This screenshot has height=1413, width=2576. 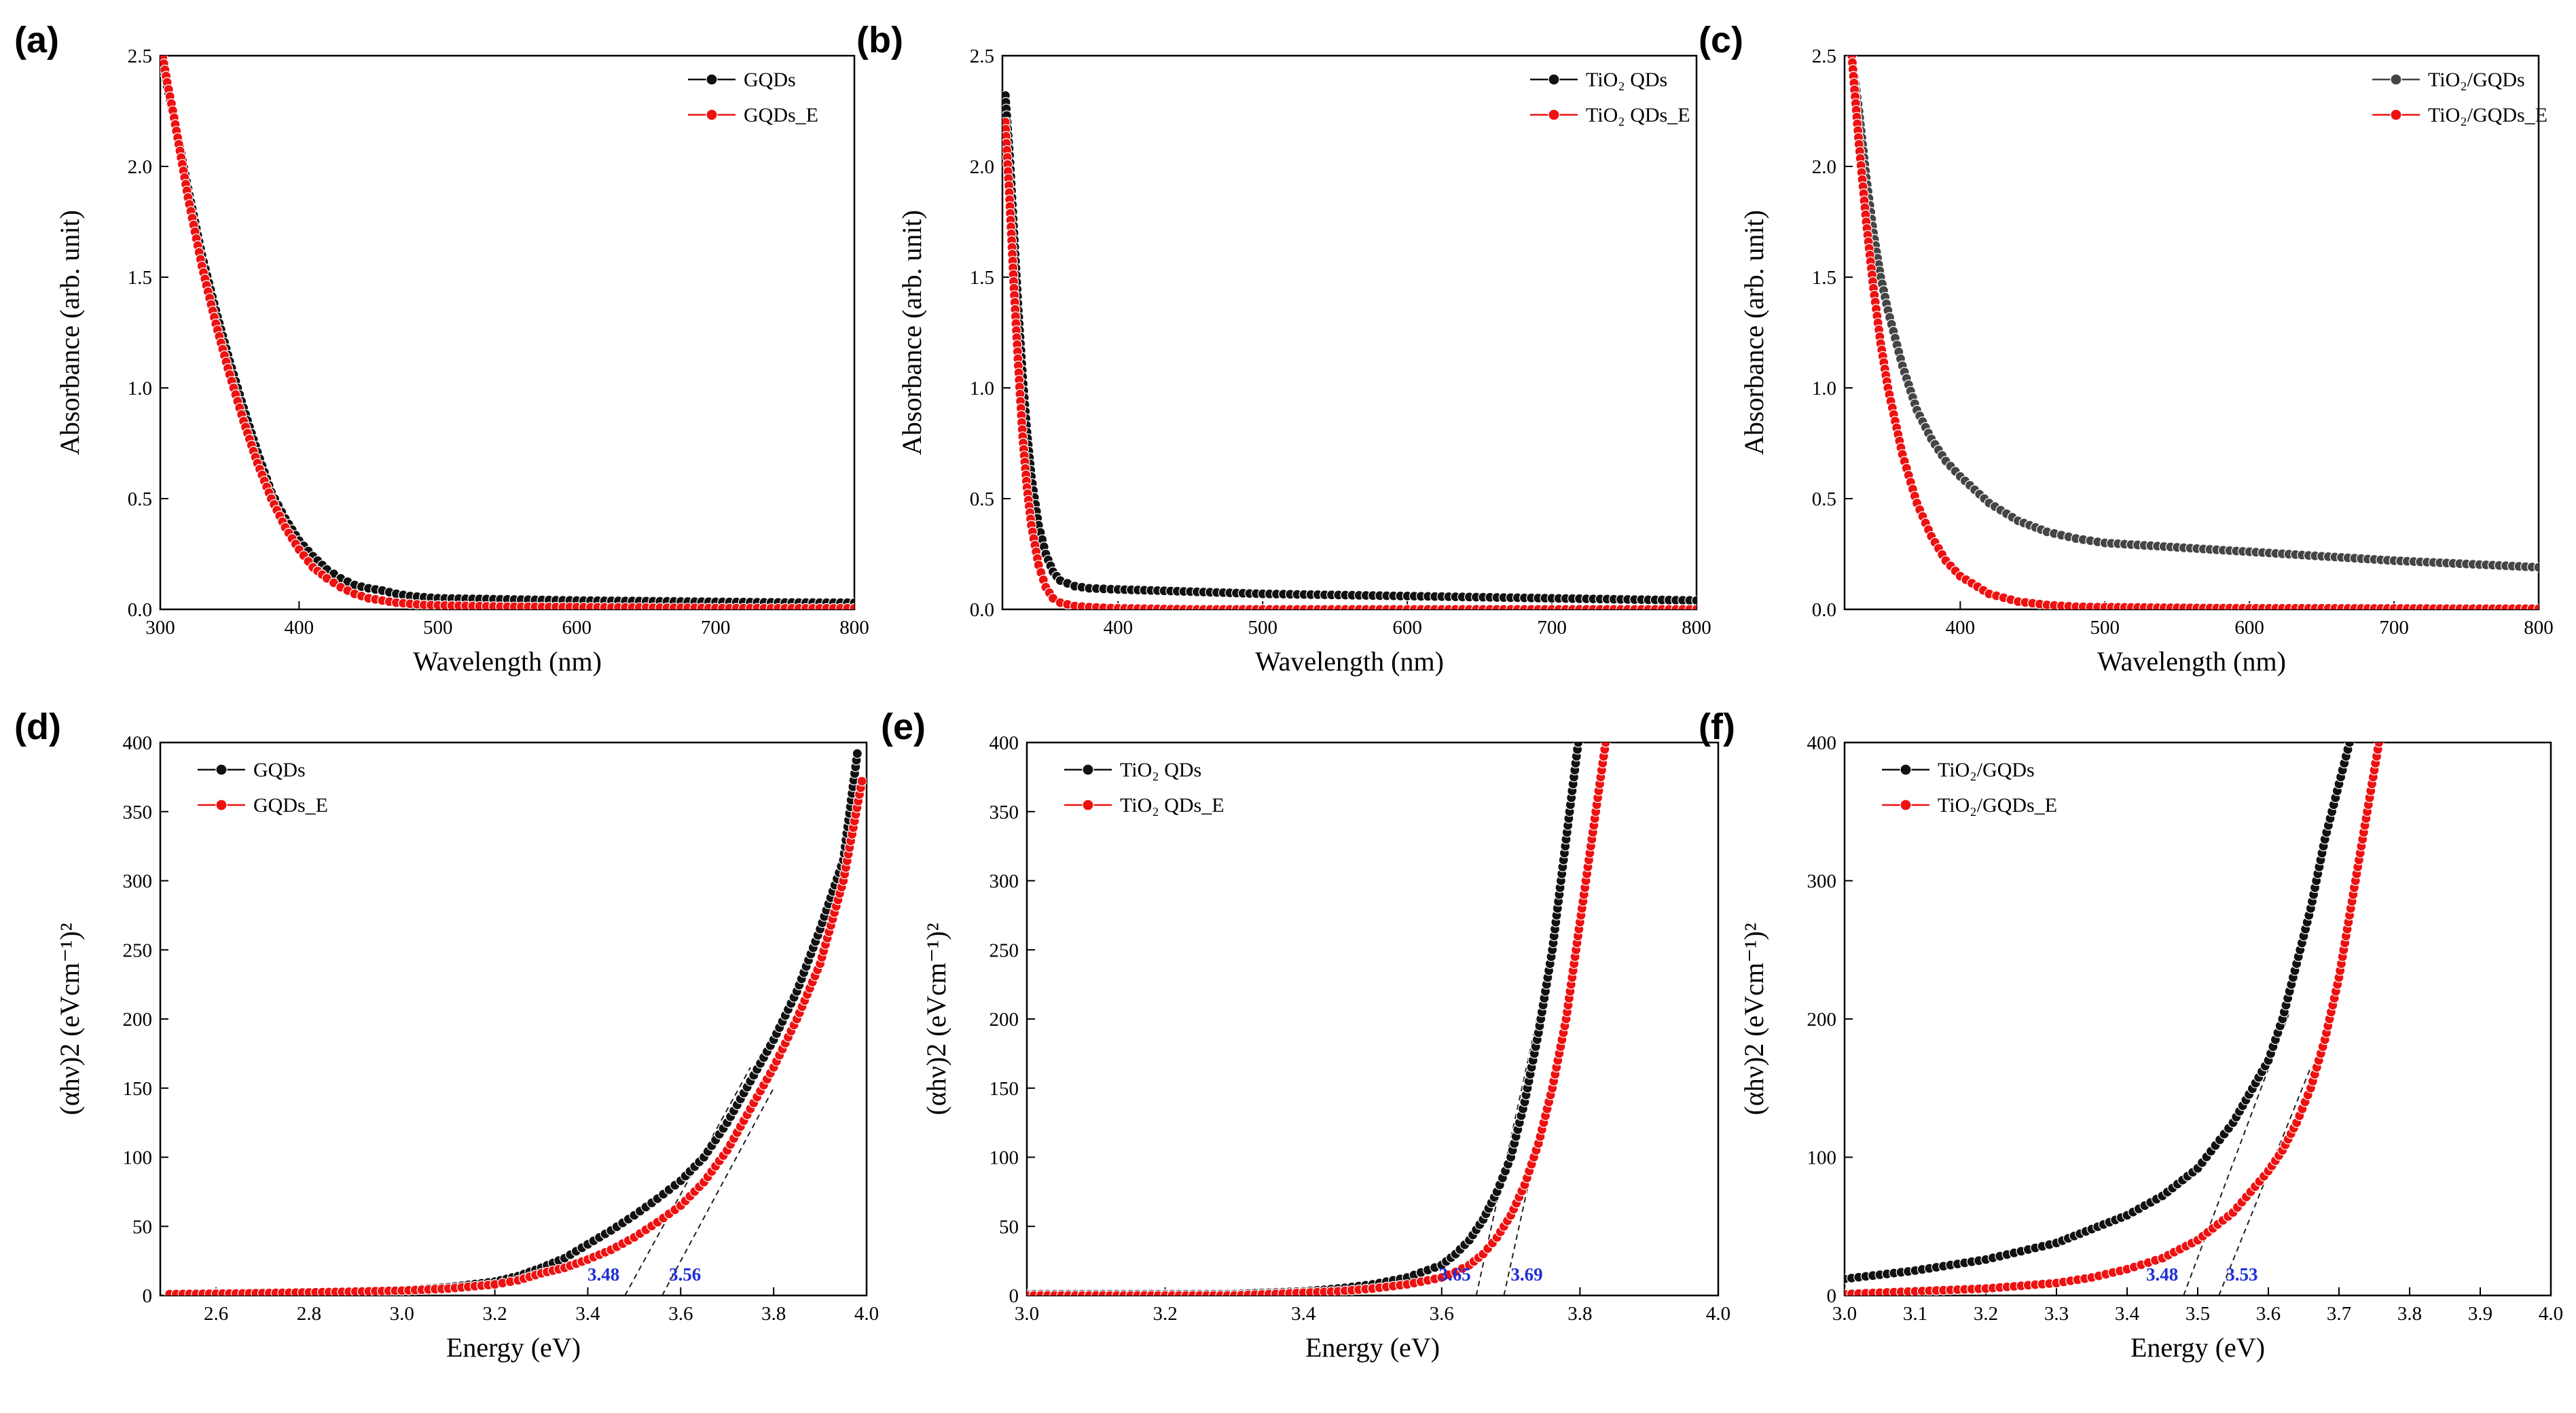 I want to click on x-tick-label: 800, so click(x=854, y=628).